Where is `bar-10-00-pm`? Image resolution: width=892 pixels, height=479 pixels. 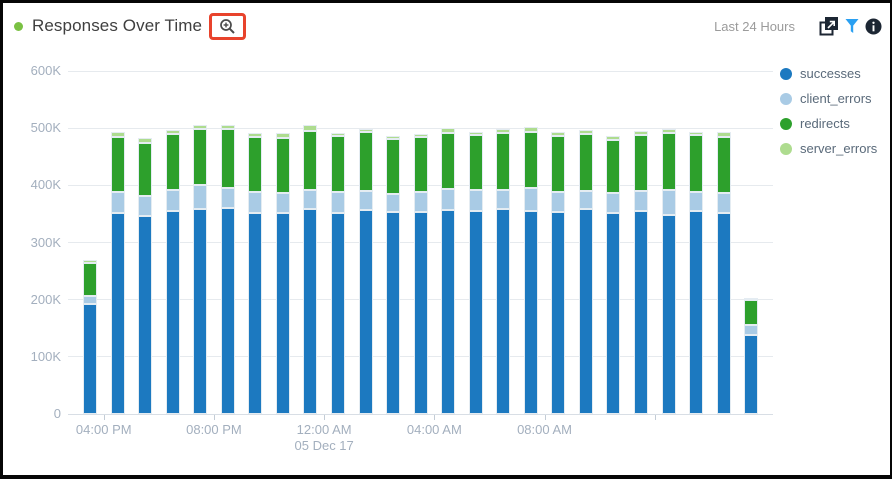 bar-10-00-pm is located at coordinates (282, 242).